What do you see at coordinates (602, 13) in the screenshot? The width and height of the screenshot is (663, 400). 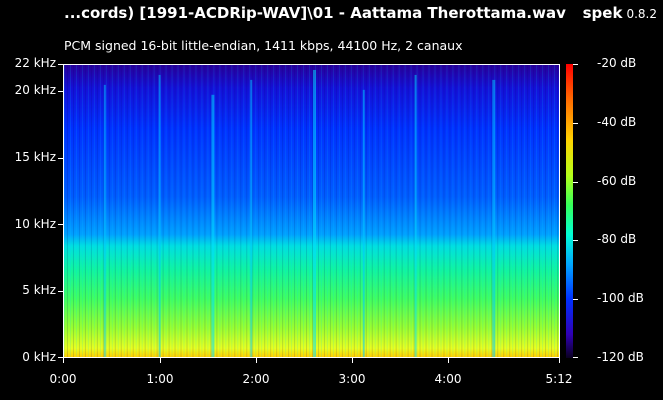 I see `app-name: spek` at bounding box center [602, 13].